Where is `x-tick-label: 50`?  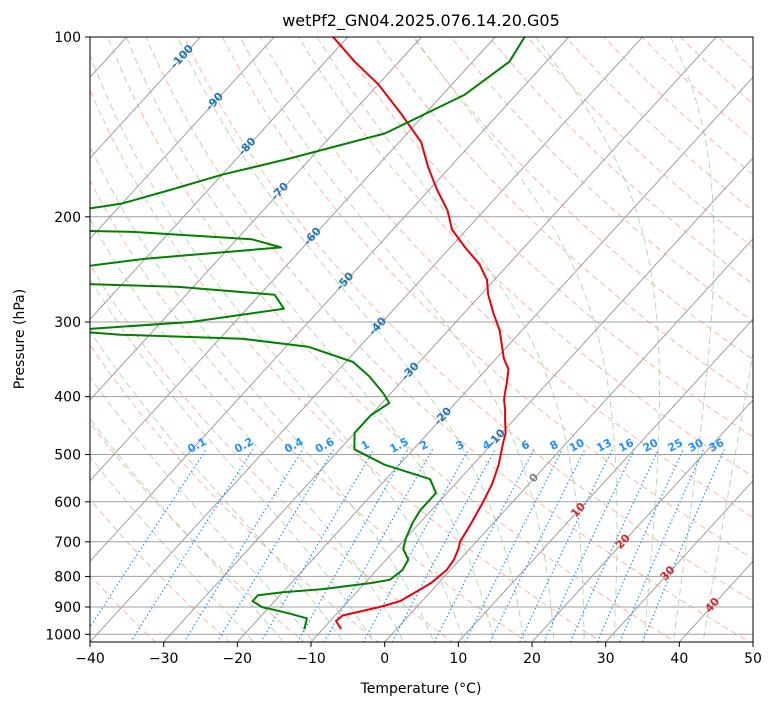
x-tick-label: 50 is located at coordinates (753, 659).